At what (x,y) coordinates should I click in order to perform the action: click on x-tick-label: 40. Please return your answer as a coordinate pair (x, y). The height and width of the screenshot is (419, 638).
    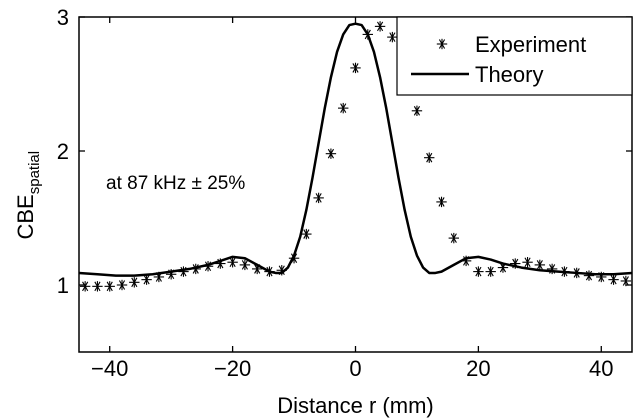
    Looking at the image, I should click on (601, 368).